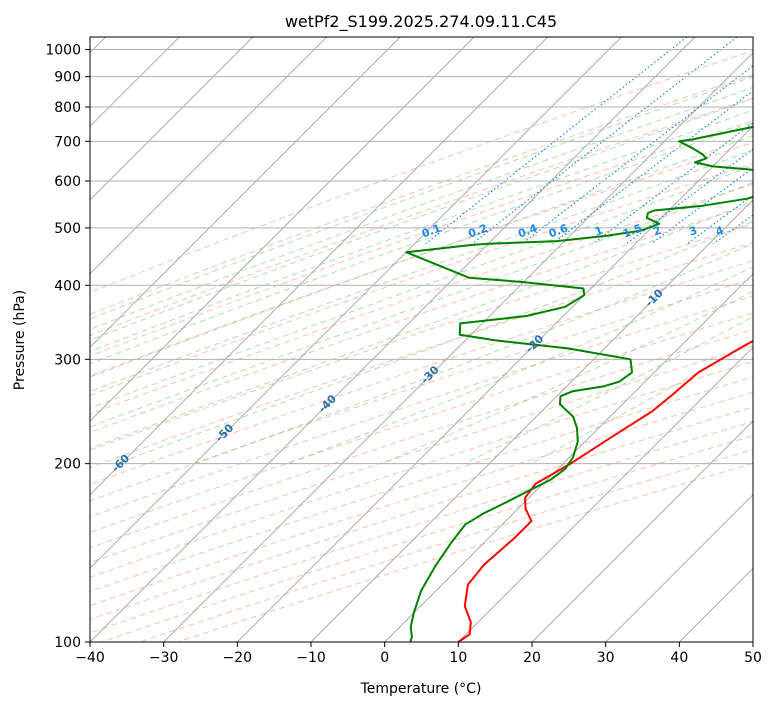 This screenshot has width=775, height=708. What do you see at coordinates (753, 658) in the screenshot?
I see `x-tick-label: 50` at bounding box center [753, 658].